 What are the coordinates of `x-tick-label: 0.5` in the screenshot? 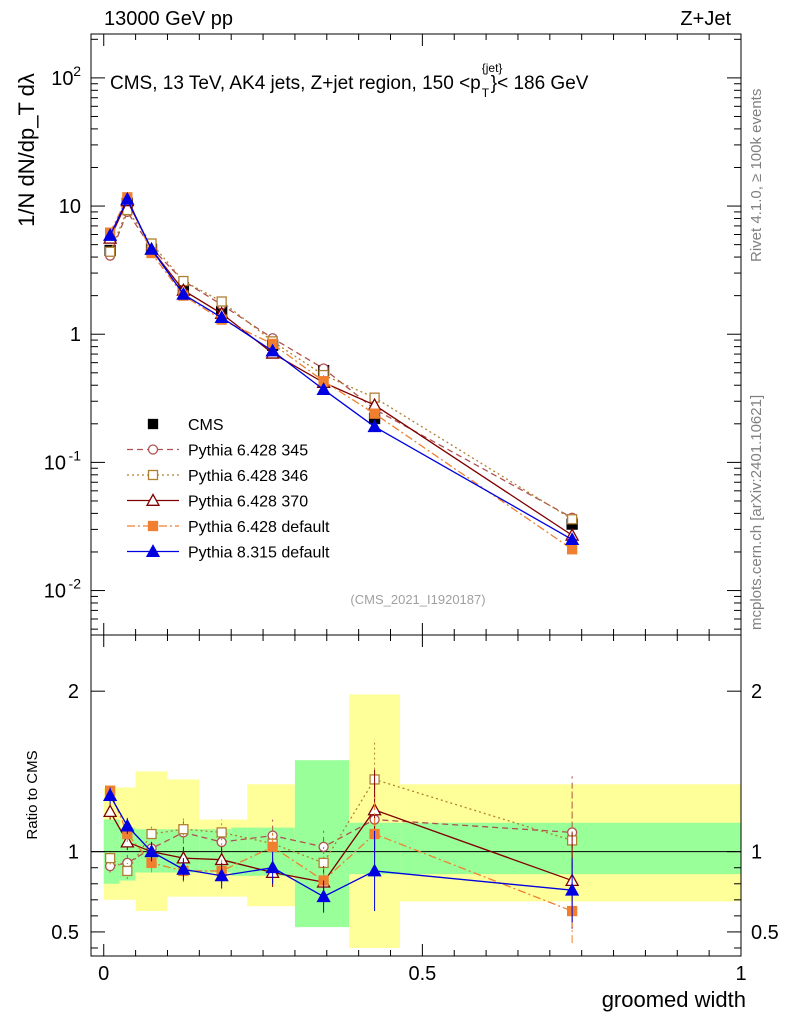 It's located at (422, 974).